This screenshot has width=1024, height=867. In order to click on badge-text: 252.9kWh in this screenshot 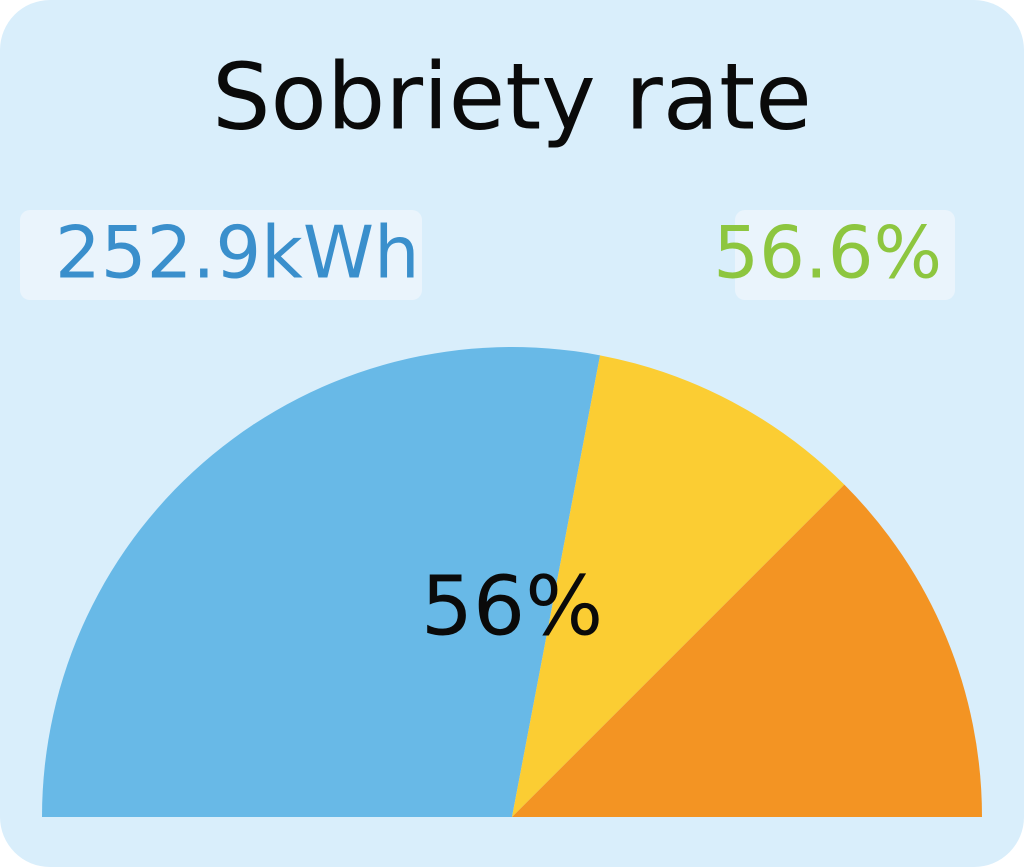, I will do `click(237, 253)`.